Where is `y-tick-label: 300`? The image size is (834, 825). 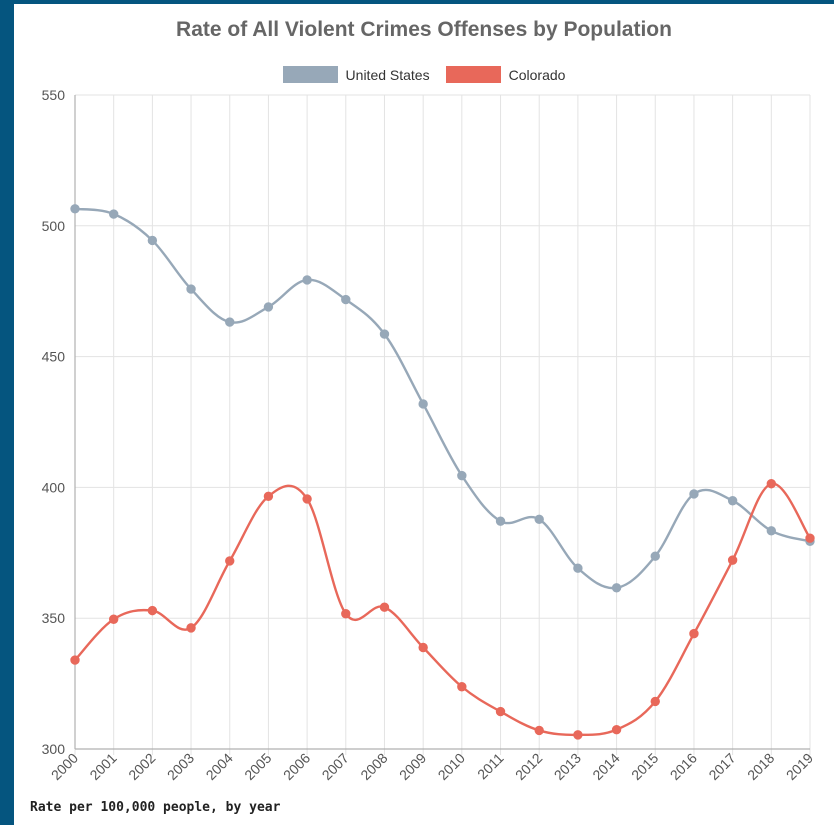
y-tick-label: 300 is located at coordinates (54, 749).